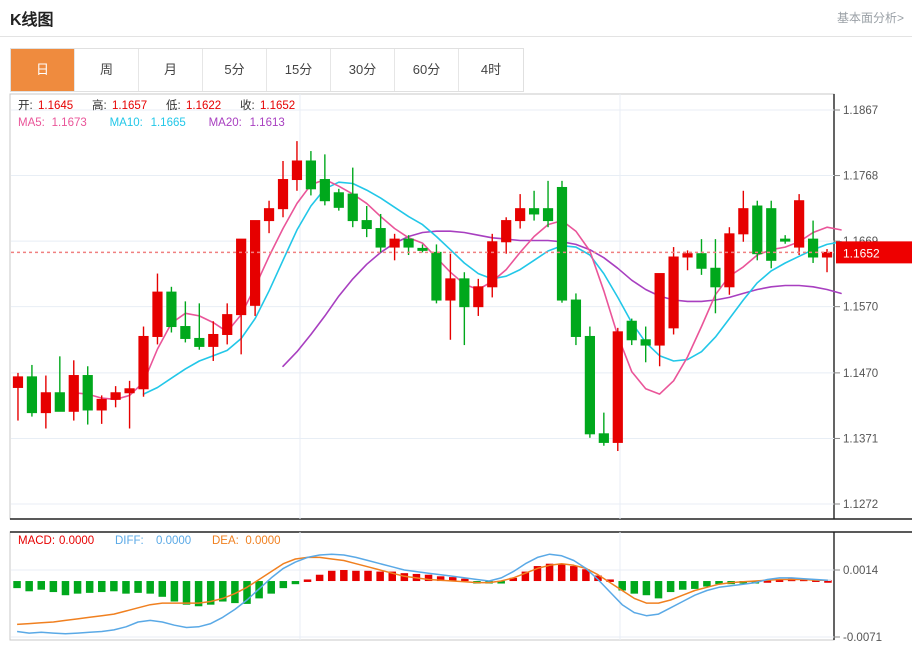 The image size is (912, 646). What do you see at coordinates (126, 123) in the screenshot?
I see `ma-legend-label: MA10:` at bounding box center [126, 123].